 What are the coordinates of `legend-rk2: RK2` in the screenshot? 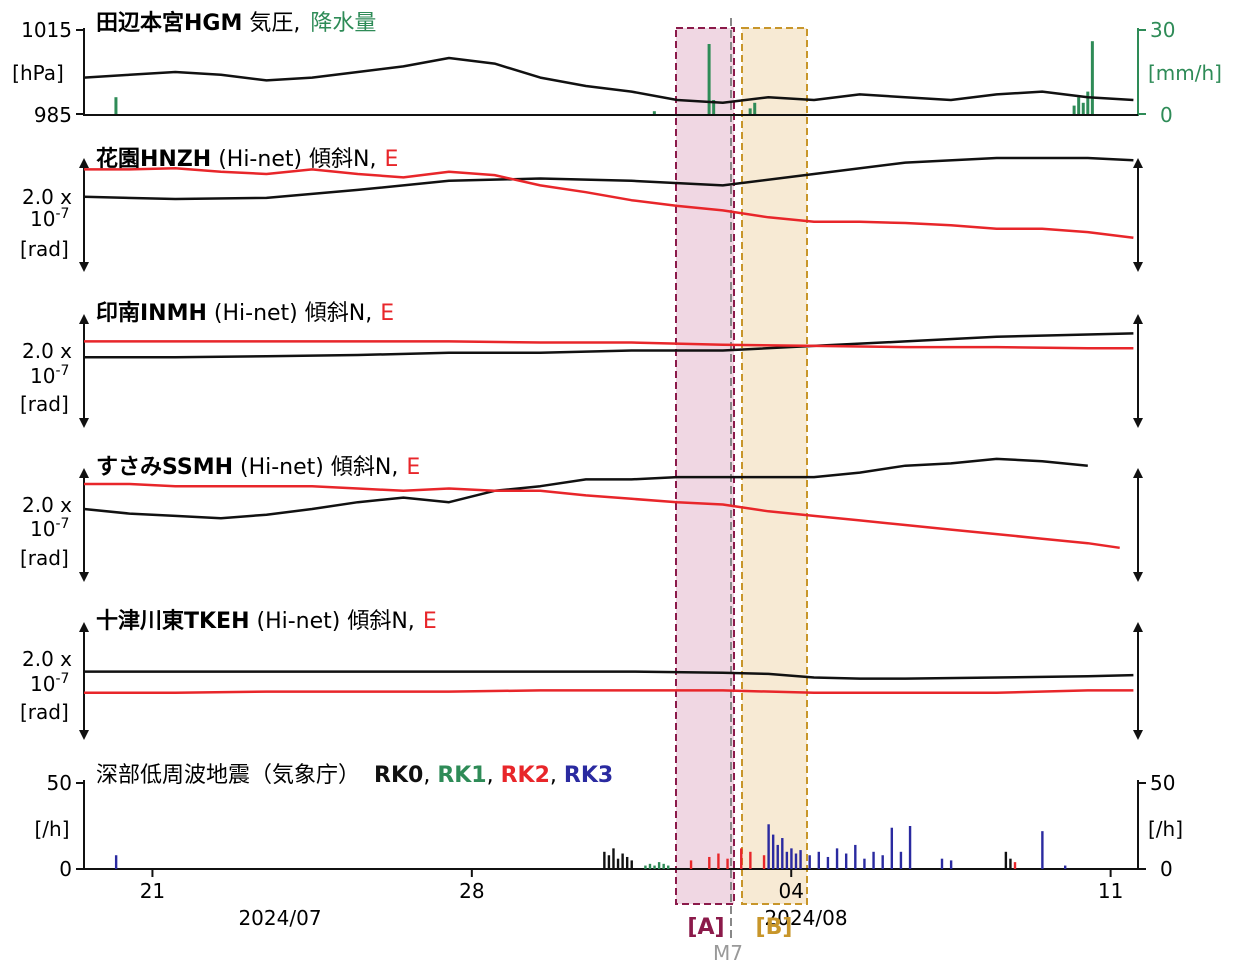 It's located at (525, 775).